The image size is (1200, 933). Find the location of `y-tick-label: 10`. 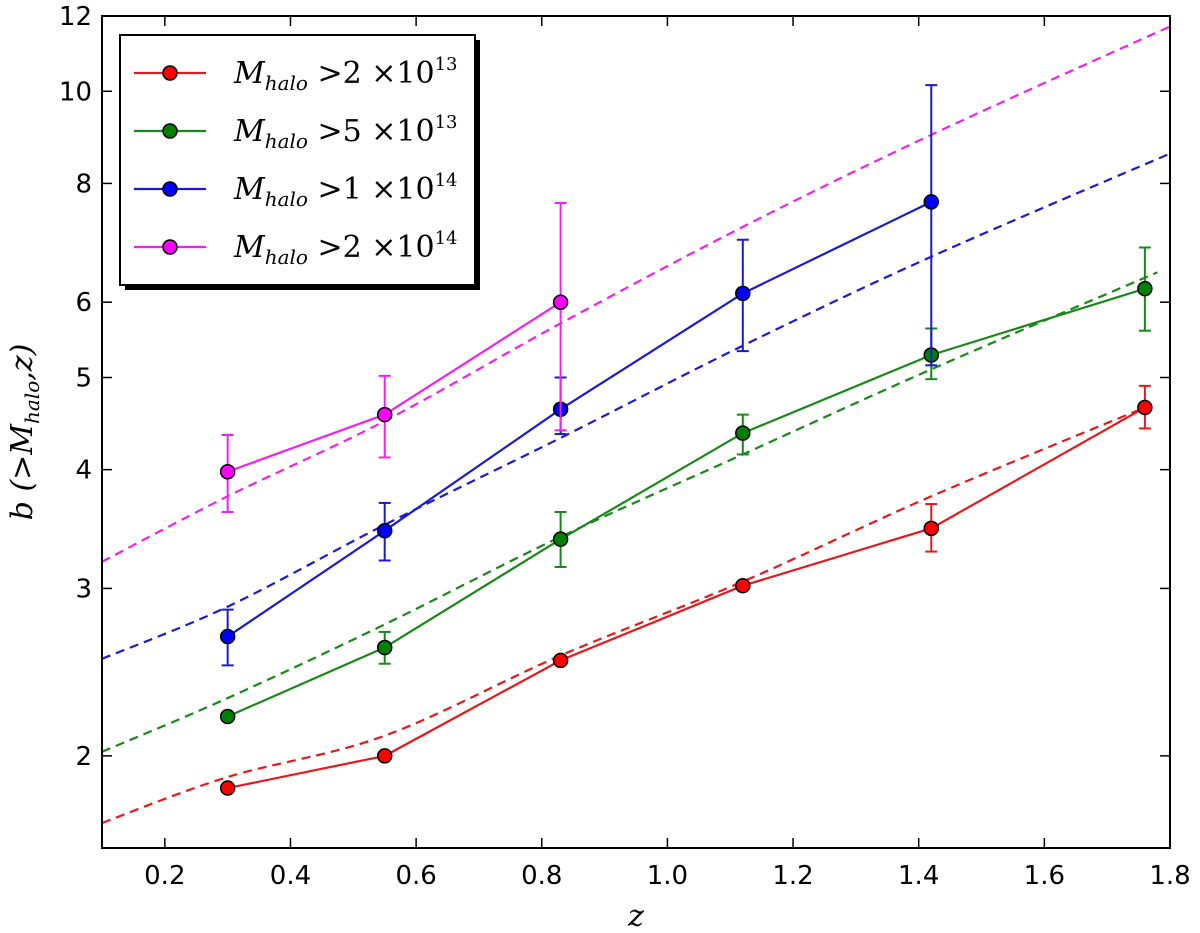

y-tick-label: 10 is located at coordinates (75, 92).